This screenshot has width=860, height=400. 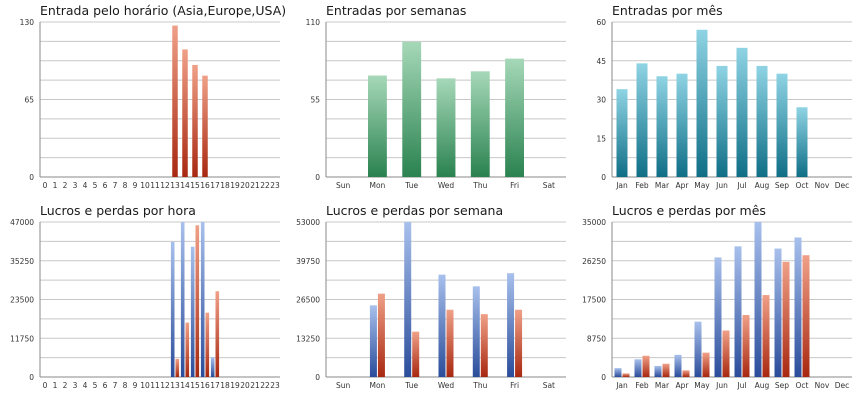 I want to click on x-tick-label: 23, so click(x=275, y=385).